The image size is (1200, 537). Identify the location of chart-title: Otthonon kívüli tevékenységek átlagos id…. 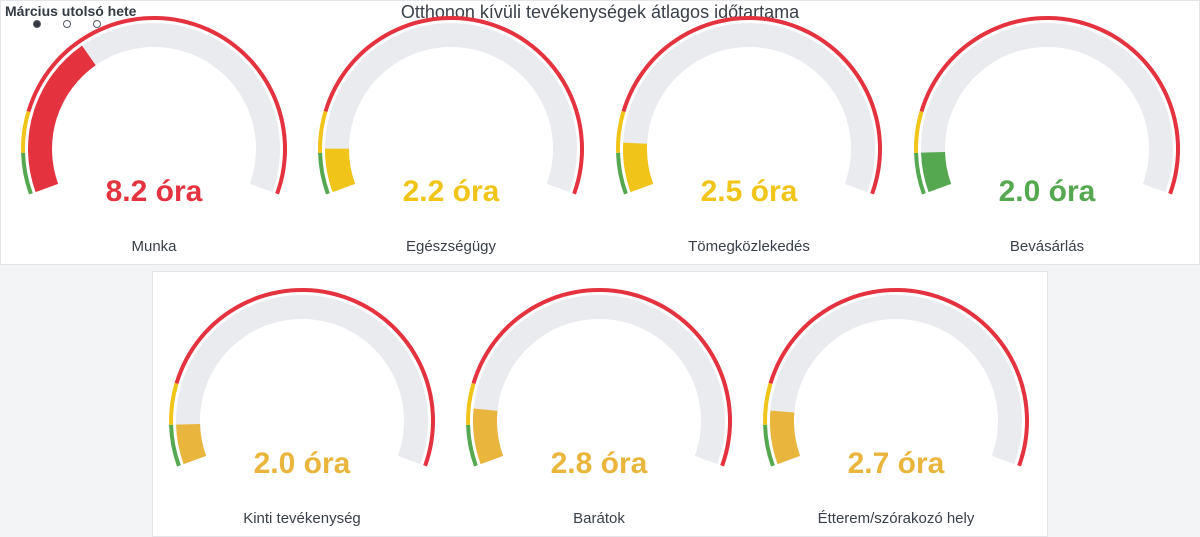
(600, 12).